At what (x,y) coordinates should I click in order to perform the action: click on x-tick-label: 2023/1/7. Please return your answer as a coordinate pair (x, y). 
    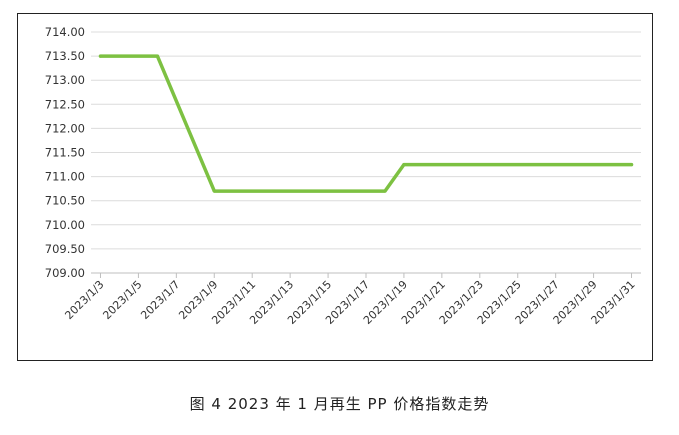
    Looking at the image, I should click on (160, 300).